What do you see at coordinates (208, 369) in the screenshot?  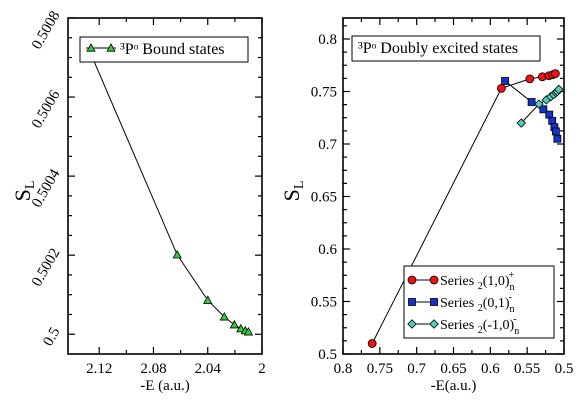 I see `x-tick-label: 2.04` at bounding box center [208, 369].